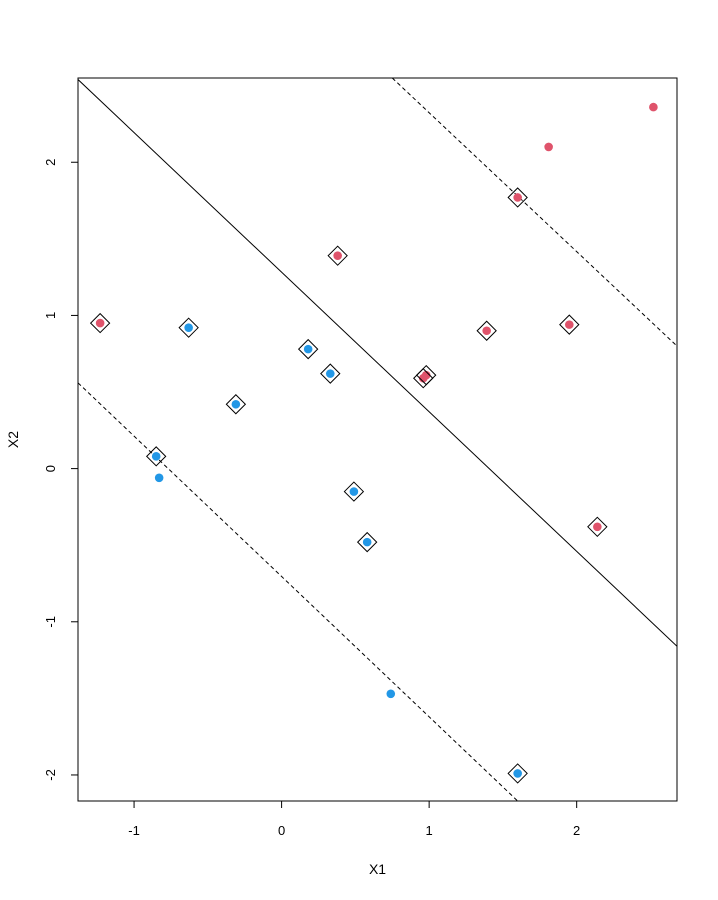 The height and width of the screenshot is (900, 718). Describe the element at coordinates (534, 212) in the screenshot. I see `margin-upper-line` at that location.